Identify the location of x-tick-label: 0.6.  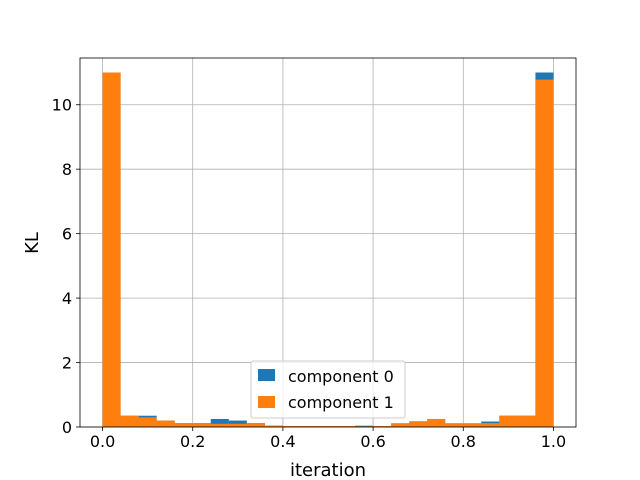
(372, 441).